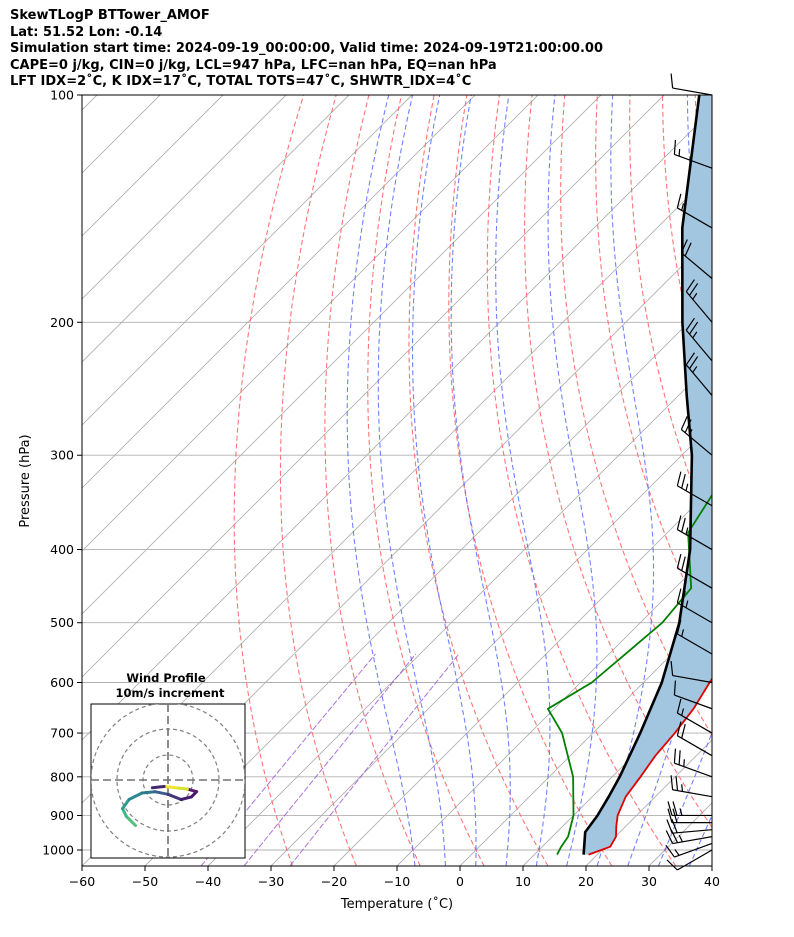 The width and height of the screenshot is (794, 937). I want to click on parcel-line, so click(641, 475).